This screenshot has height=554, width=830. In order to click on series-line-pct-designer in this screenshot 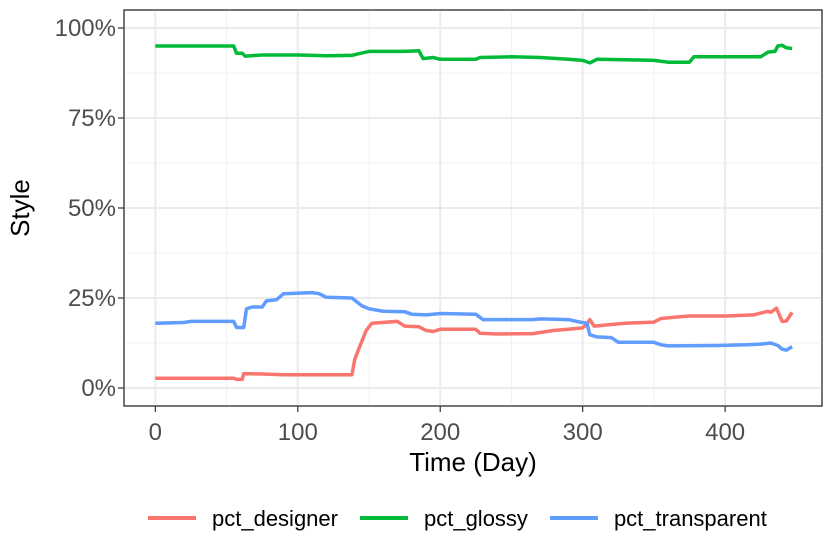, I will do `click(474, 344)`.